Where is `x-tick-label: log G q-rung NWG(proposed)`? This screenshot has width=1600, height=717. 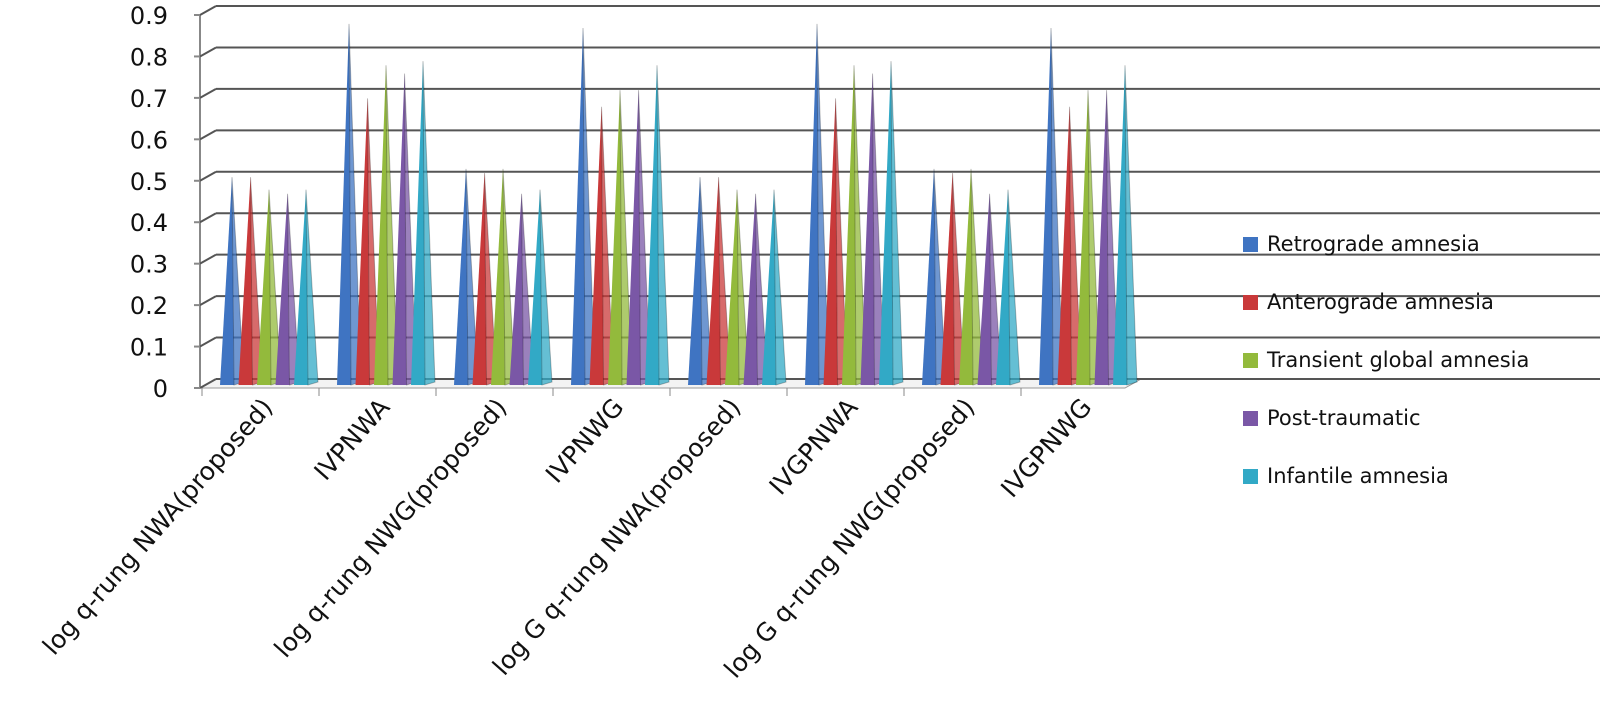
x-tick-label: log G q-rung NWG(proposed) is located at coordinates (849, 538).